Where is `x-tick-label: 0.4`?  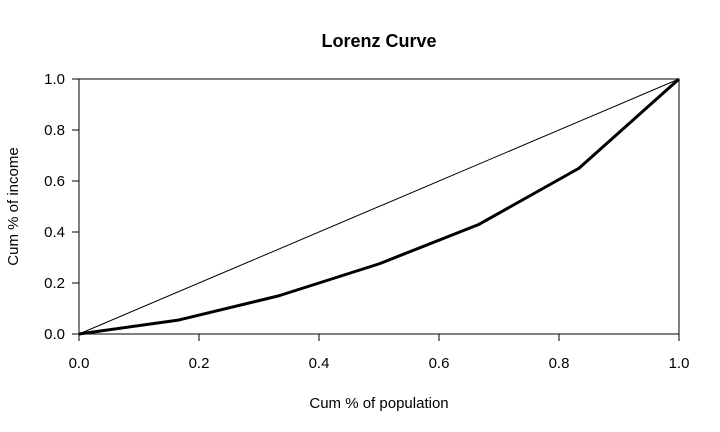
x-tick-label: 0.4 is located at coordinates (319, 363).